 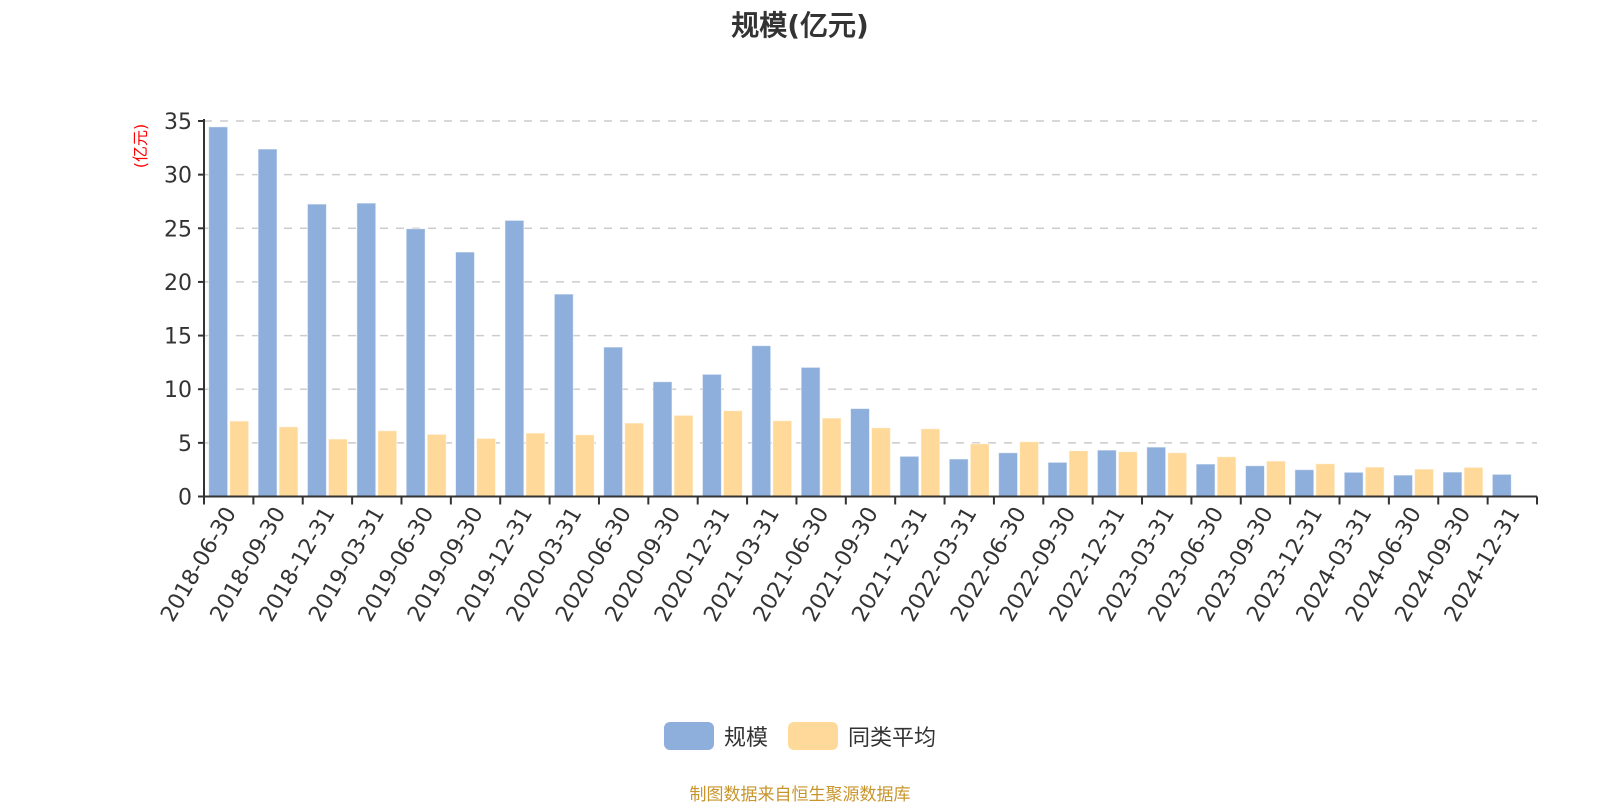 What do you see at coordinates (813, 736) in the screenshot?
I see `legend-swatch-peer-average` at bounding box center [813, 736].